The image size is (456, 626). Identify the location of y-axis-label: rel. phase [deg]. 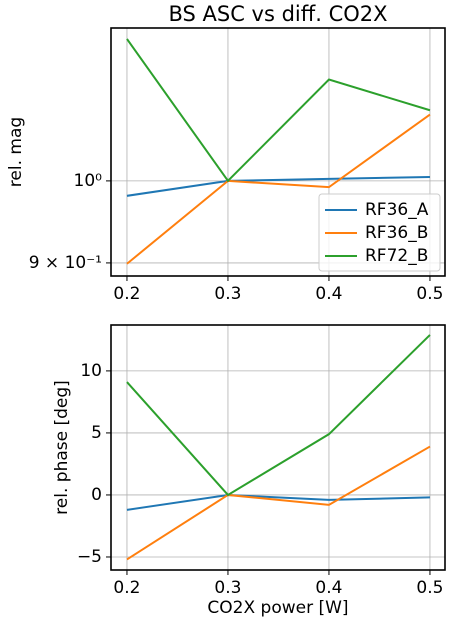
(62, 447).